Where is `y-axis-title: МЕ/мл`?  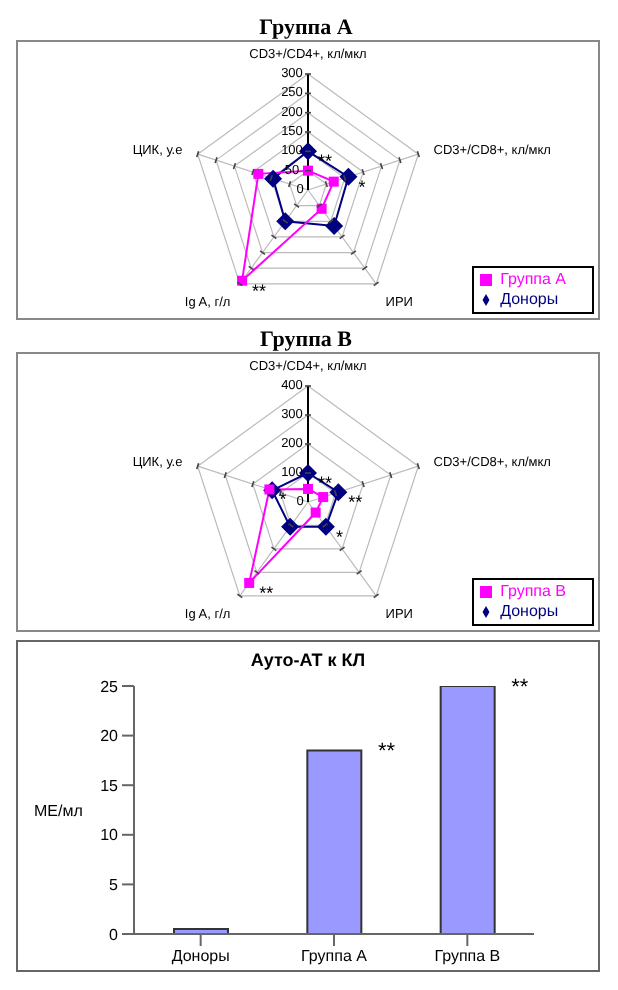
y-axis-title: МЕ/мл is located at coordinates (59, 810).